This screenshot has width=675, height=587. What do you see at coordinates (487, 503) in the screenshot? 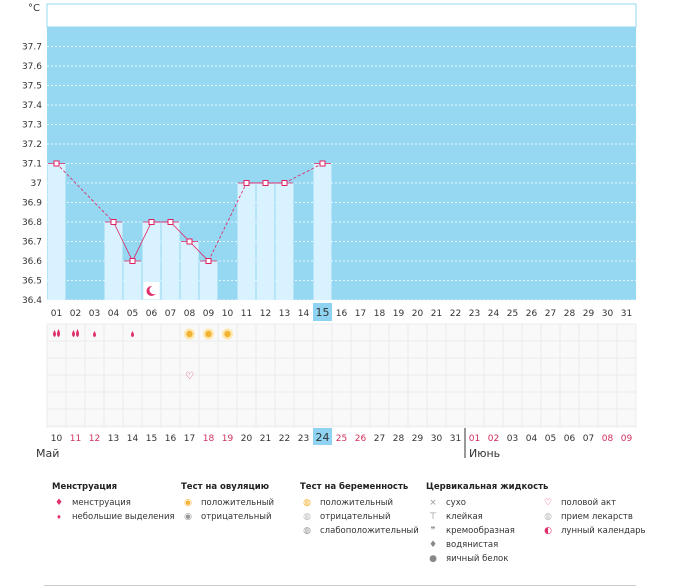
I see `legend-item-dry: × сухо` at bounding box center [487, 503].